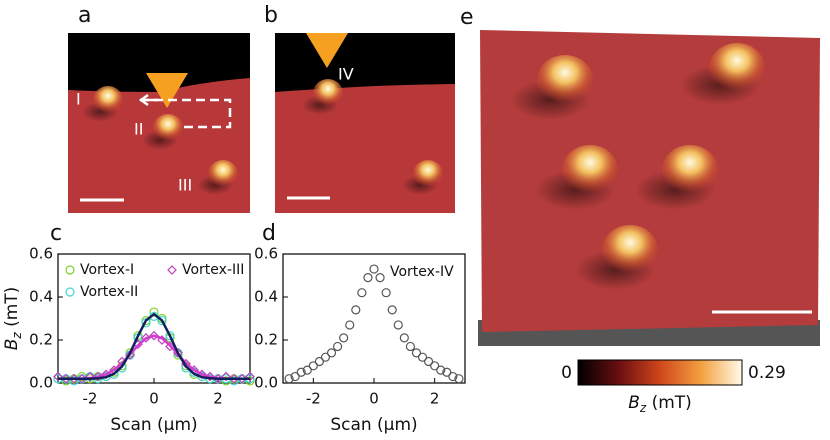  Describe the element at coordinates (767, 373) in the screenshot. I see `colorbar-max: 0.29` at that location.